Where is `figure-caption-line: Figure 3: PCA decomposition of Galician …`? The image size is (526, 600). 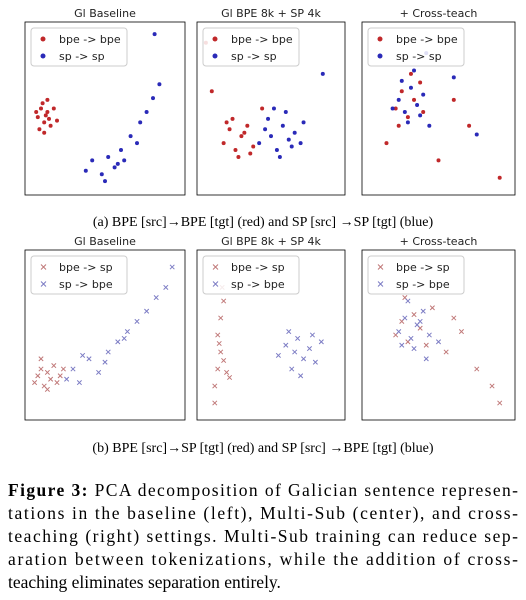
figure-caption-line: Figure 3: PCA decomposition of Galician … is located at coordinates (263, 490).